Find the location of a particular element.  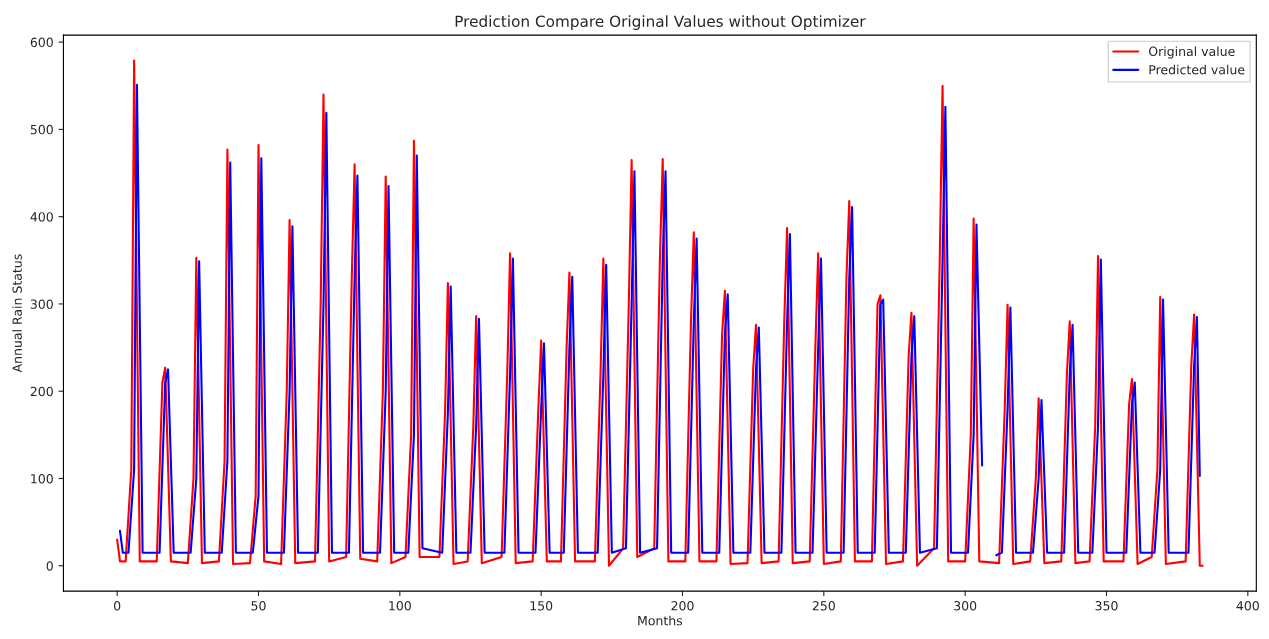

x-tick-label: 300 is located at coordinates (965, 606).